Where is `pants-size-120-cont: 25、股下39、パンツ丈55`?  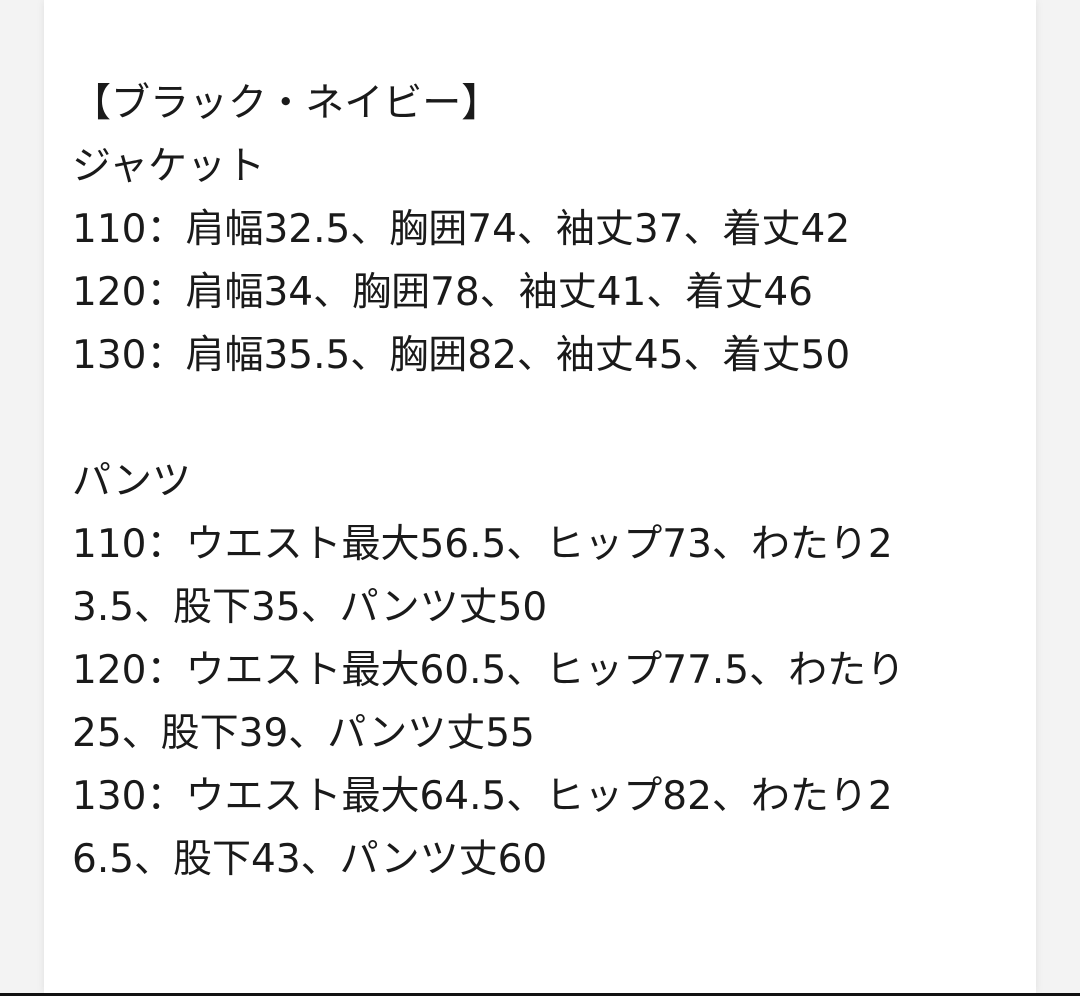 pants-size-120-cont: 25、股下39、パンツ丈55 is located at coordinates (303, 733).